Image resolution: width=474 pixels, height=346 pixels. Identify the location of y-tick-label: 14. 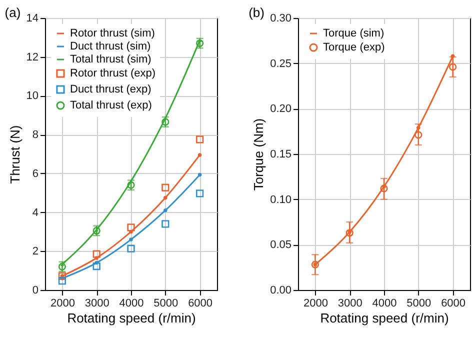
(32, 18).